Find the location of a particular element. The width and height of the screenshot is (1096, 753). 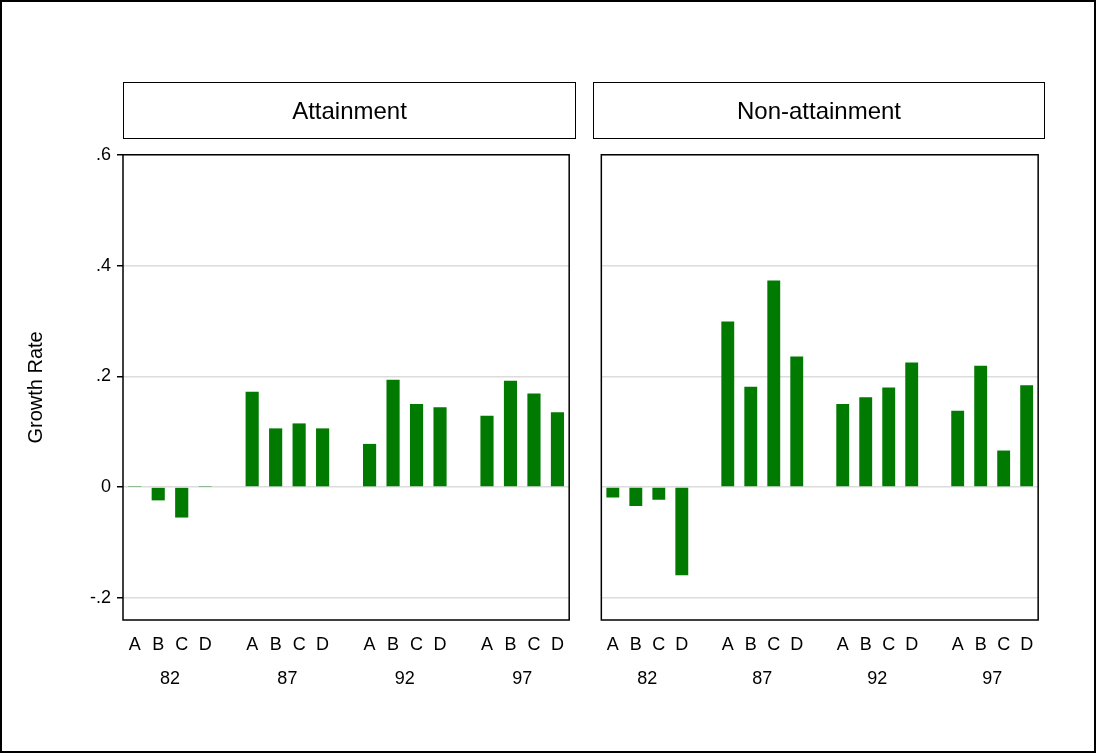

y-tick-label: .2 is located at coordinates (103, 375).